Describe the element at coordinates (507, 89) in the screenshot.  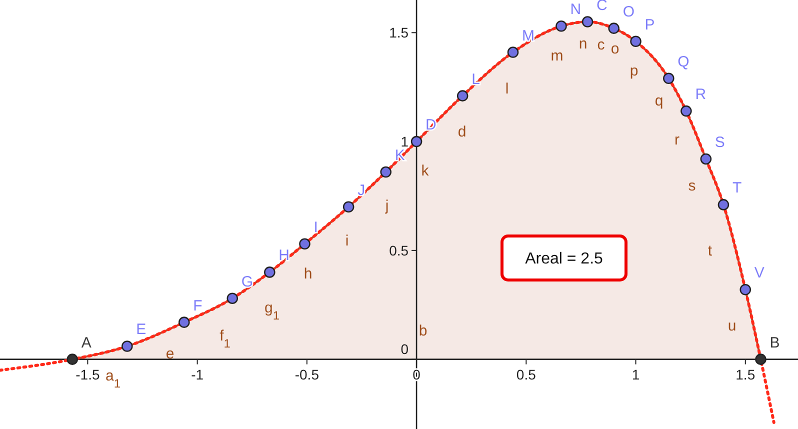
I see `annotation: l` at that location.